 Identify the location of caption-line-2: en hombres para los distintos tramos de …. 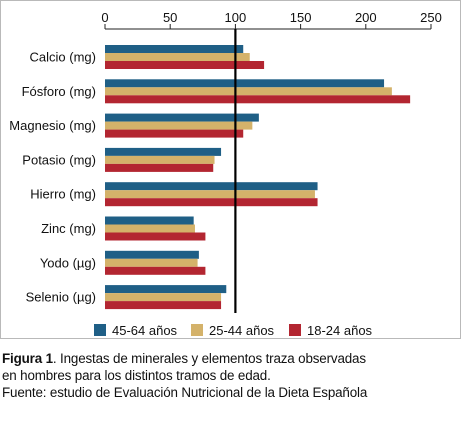
(136, 375).